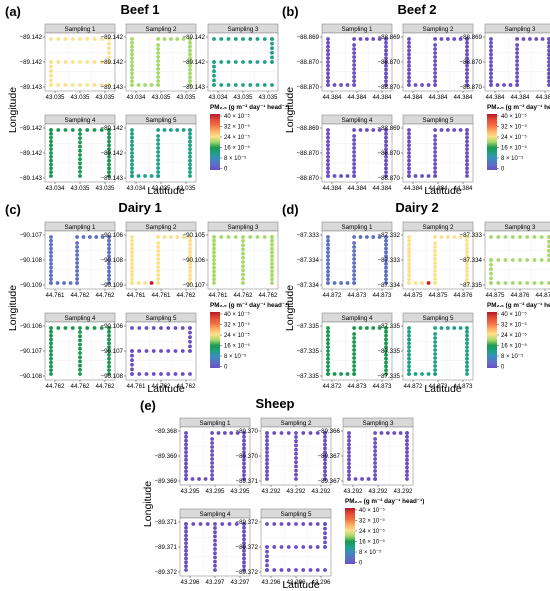 This screenshot has width=550, height=591. Describe the element at coordinates (321, 582) in the screenshot. I see `x-tick-label: 43.296` at that location.